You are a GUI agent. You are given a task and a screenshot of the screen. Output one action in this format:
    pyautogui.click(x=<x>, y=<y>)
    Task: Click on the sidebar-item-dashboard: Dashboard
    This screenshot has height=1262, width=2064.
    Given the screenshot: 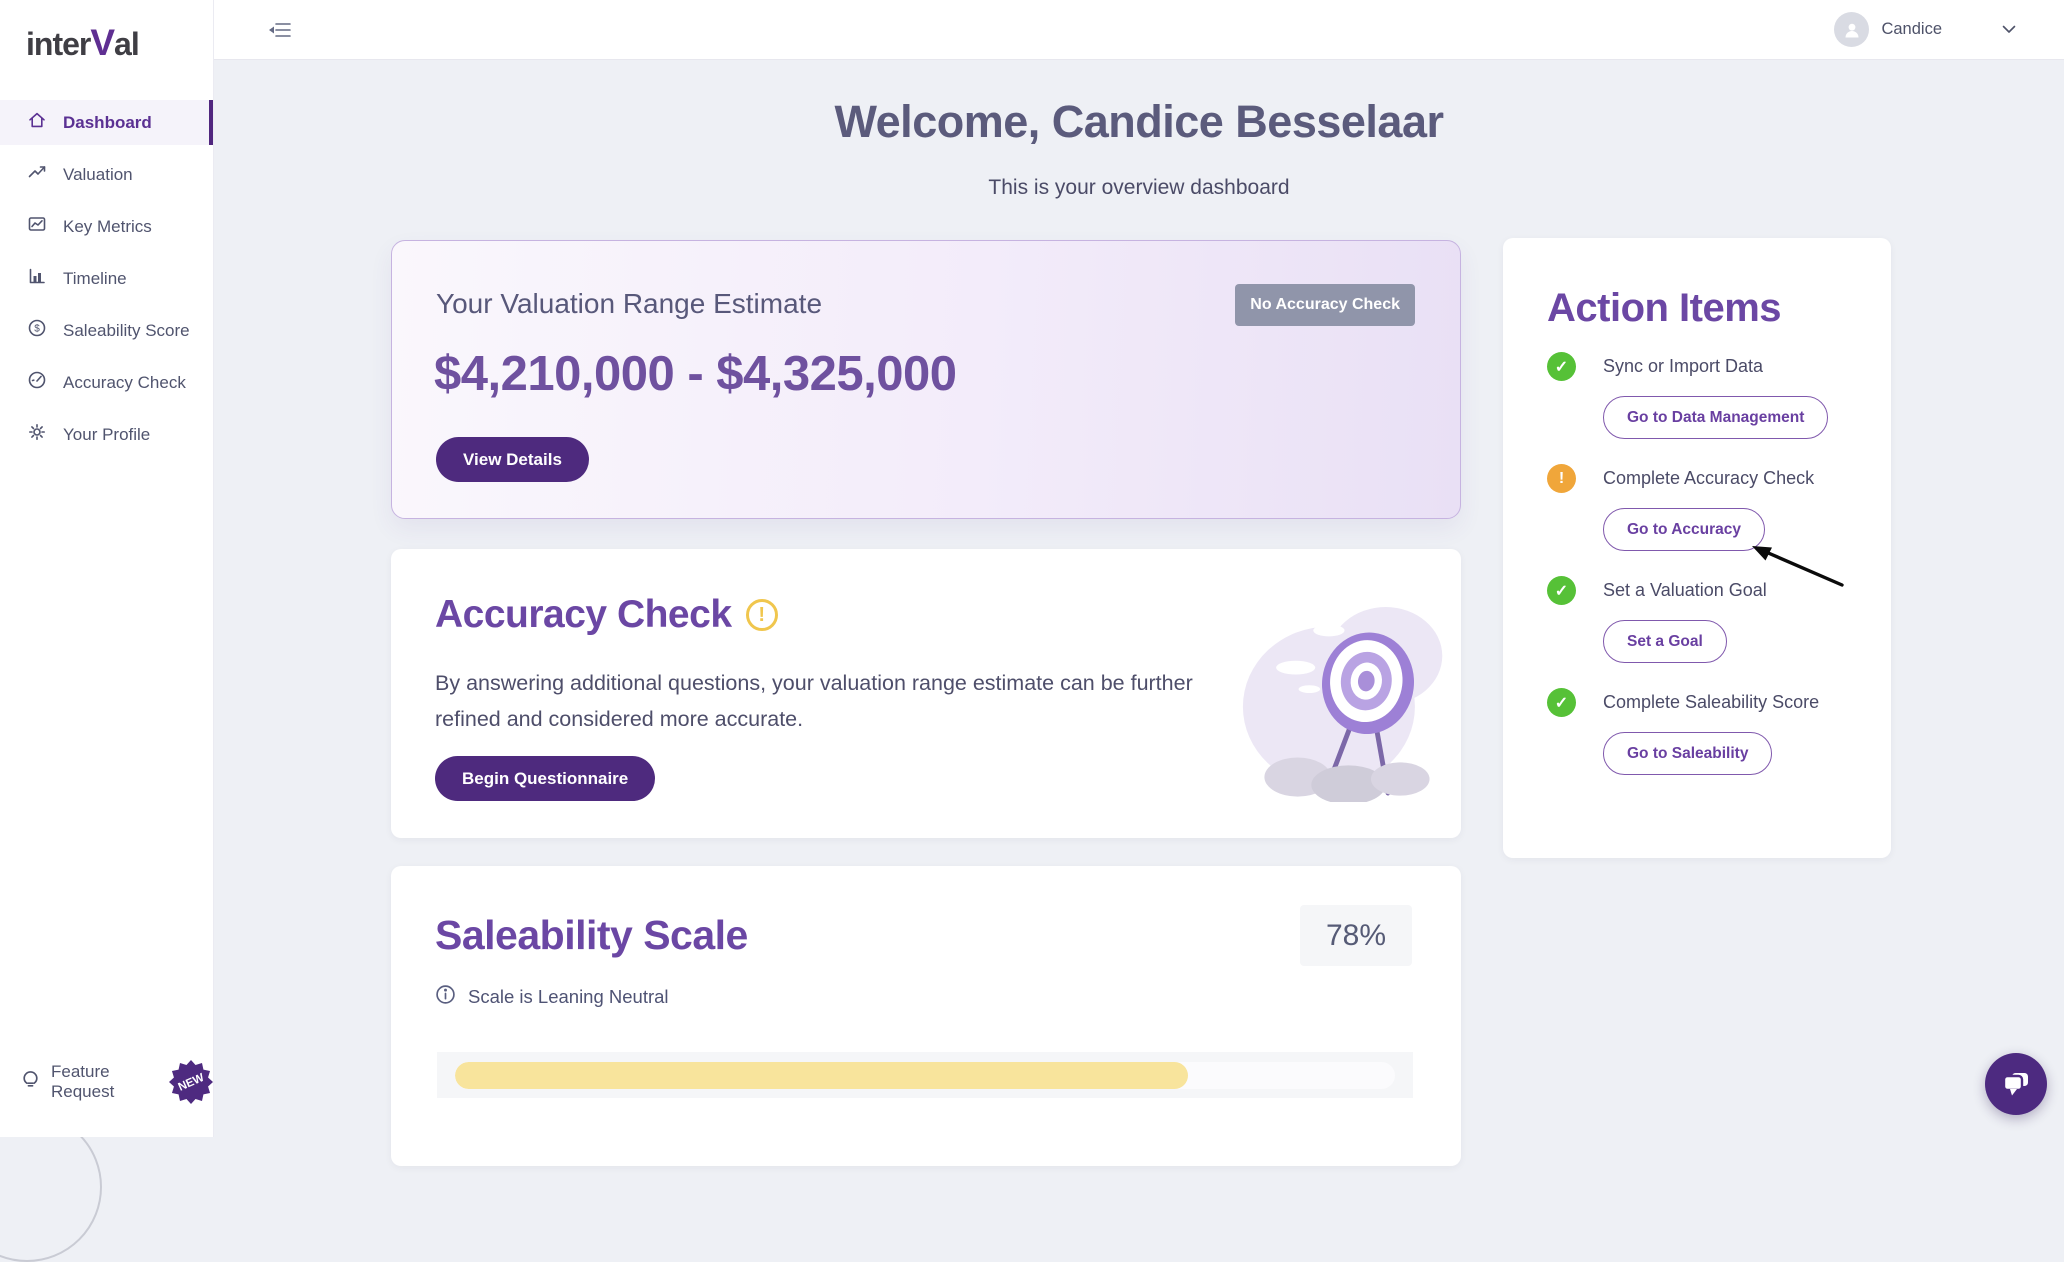 What is the action you would take?
    pyautogui.click(x=106, y=122)
    